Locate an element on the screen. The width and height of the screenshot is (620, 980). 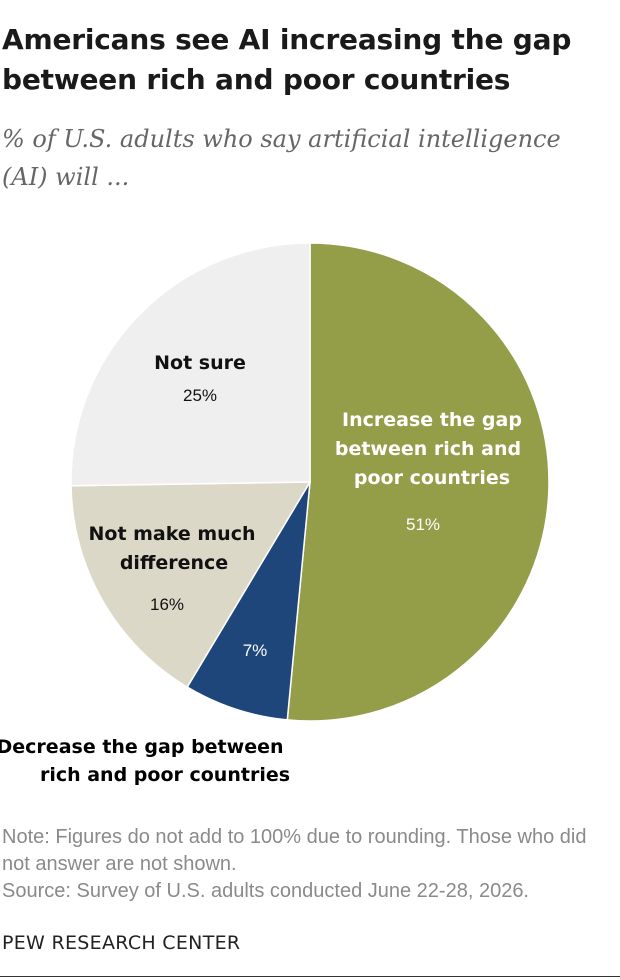
bottom-rule is located at coordinates (310, 976).